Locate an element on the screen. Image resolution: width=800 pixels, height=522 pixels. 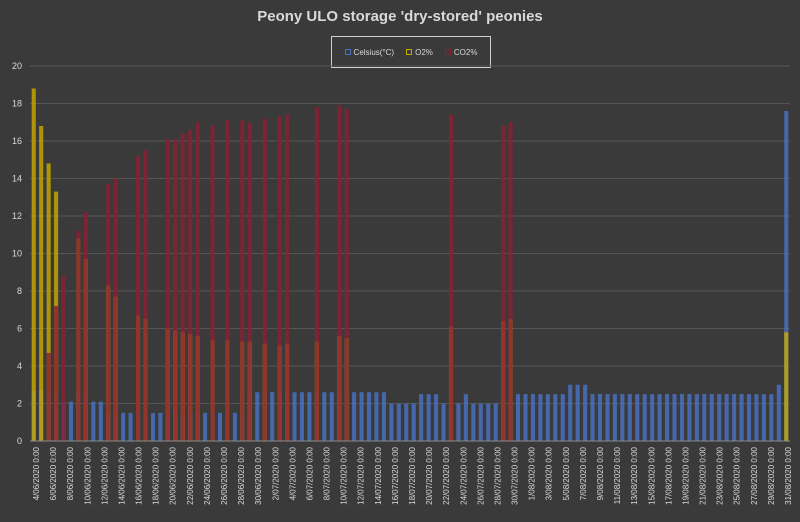
x-tick-label: 21/08/2020 0:00 is located at coordinates (703, 475).